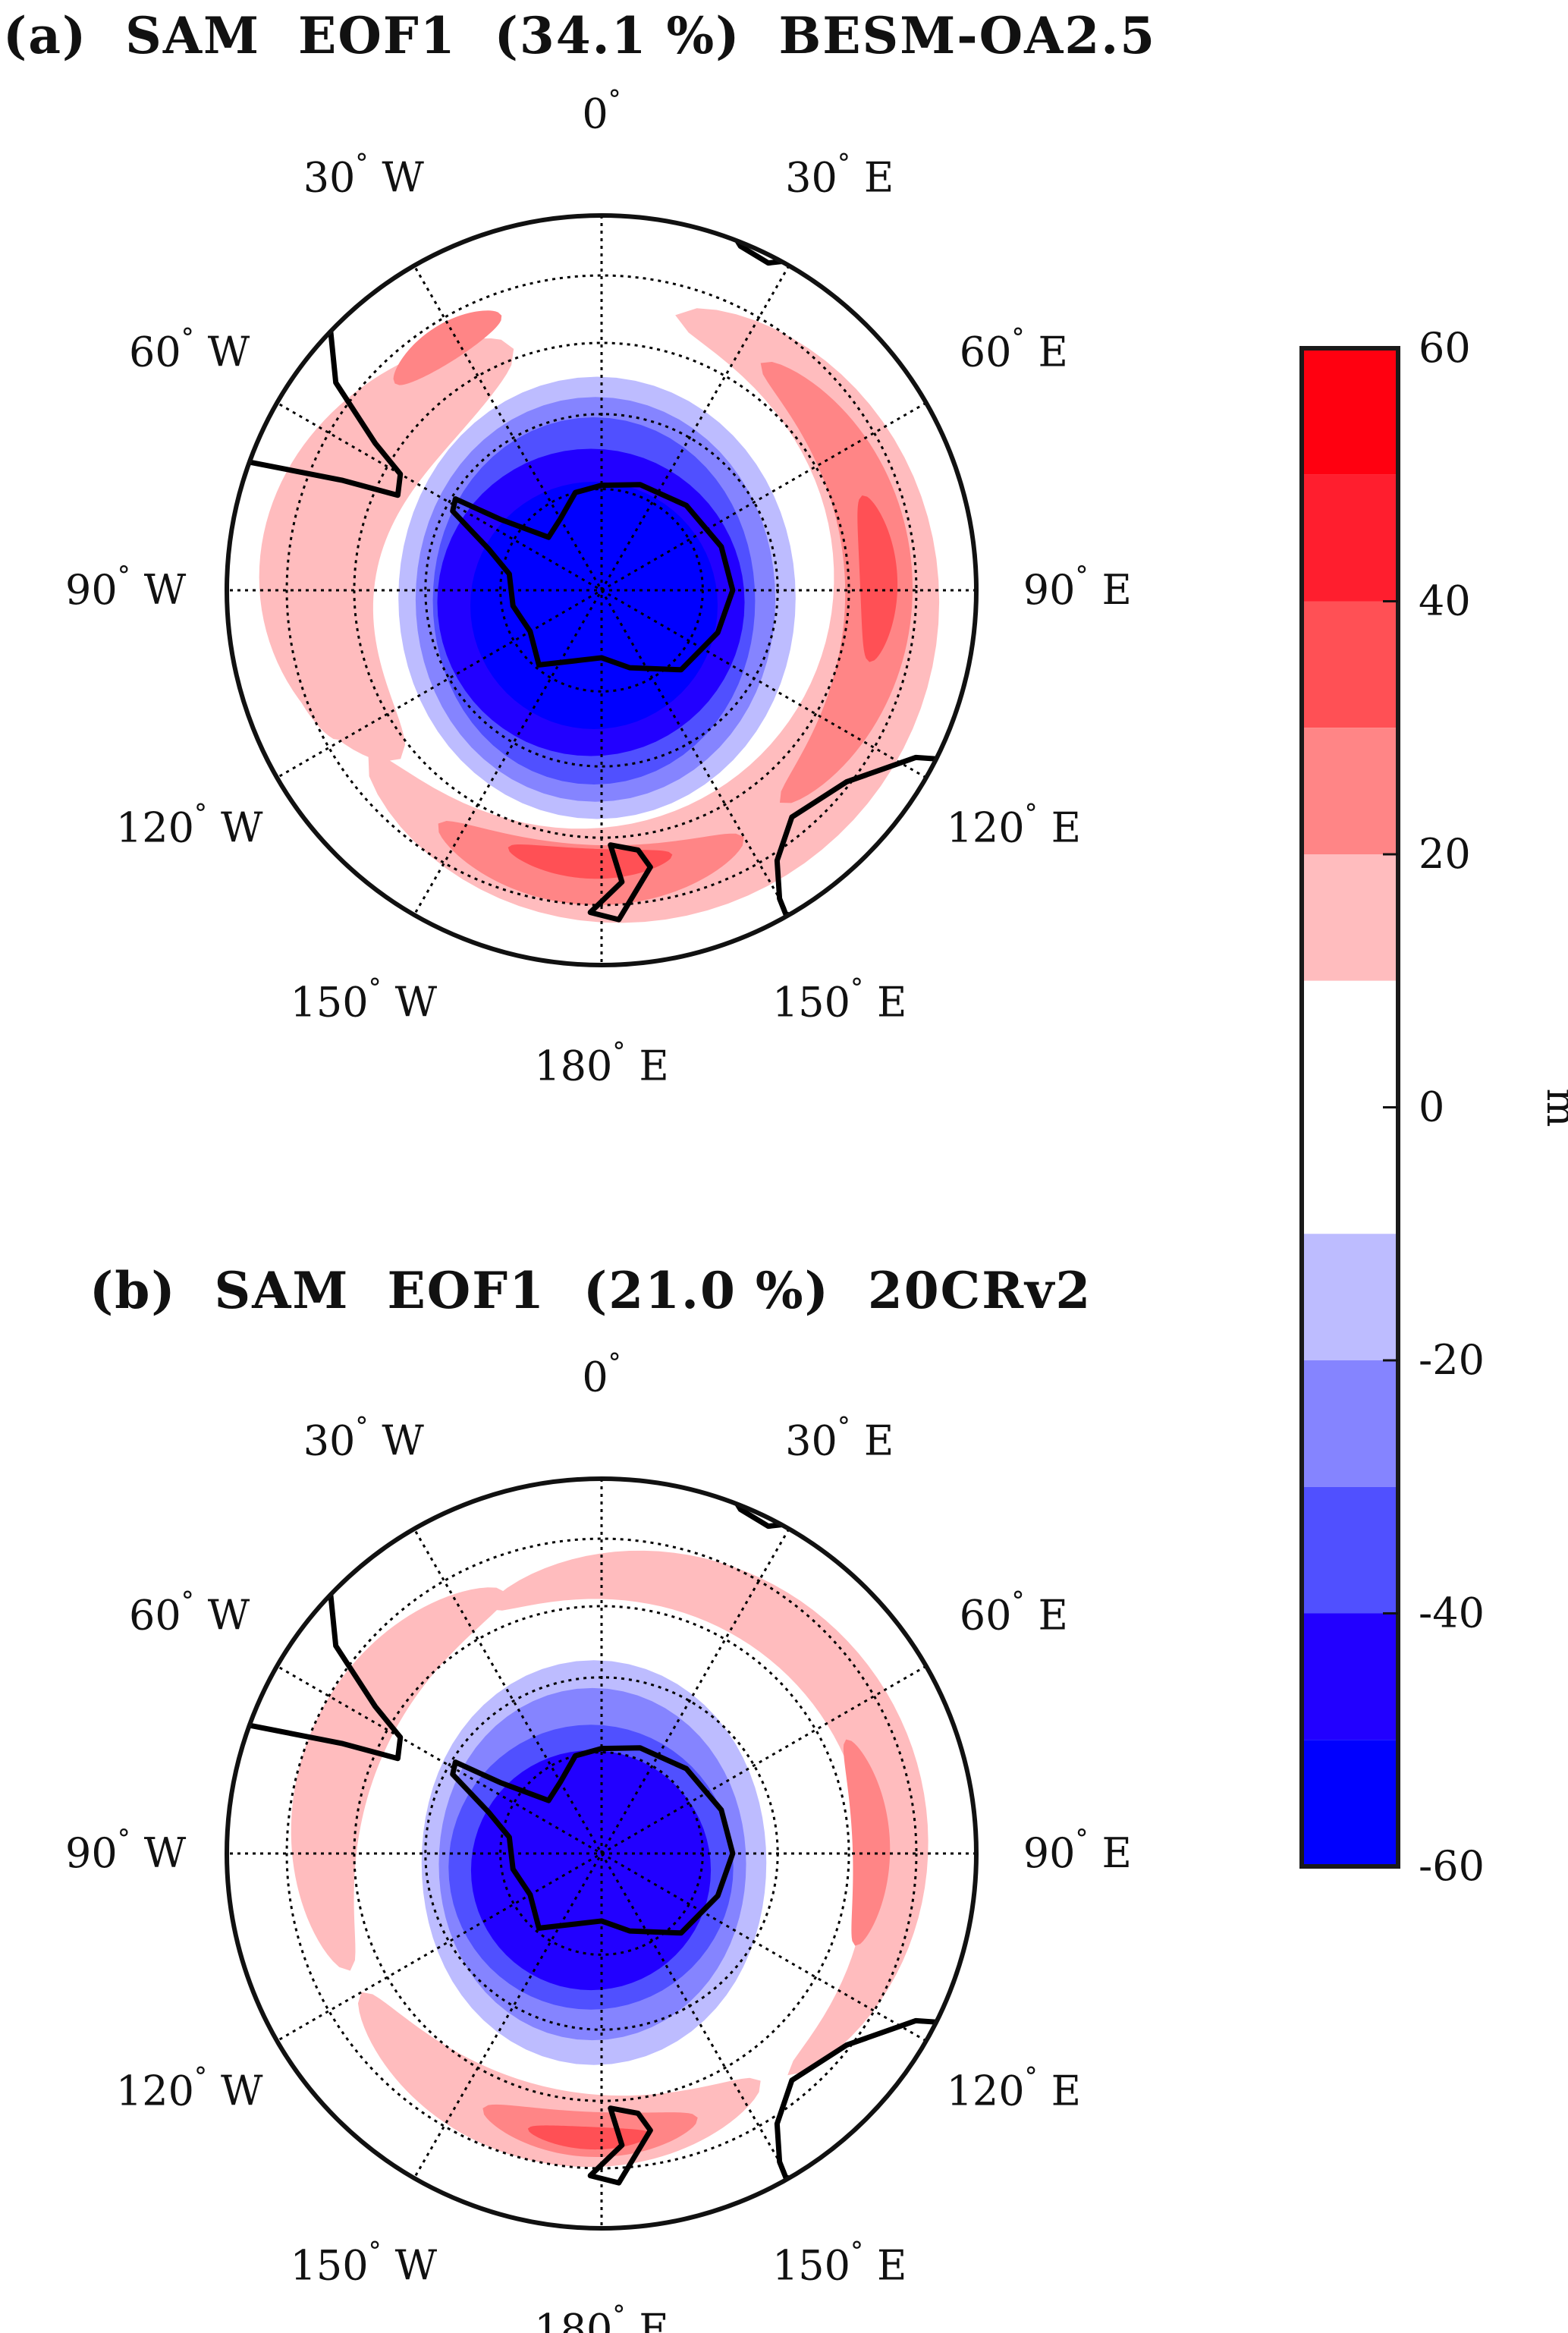  What do you see at coordinates (1445, 601) in the screenshot?
I see `colorbar-tick-label: 40` at bounding box center [1445, 601].